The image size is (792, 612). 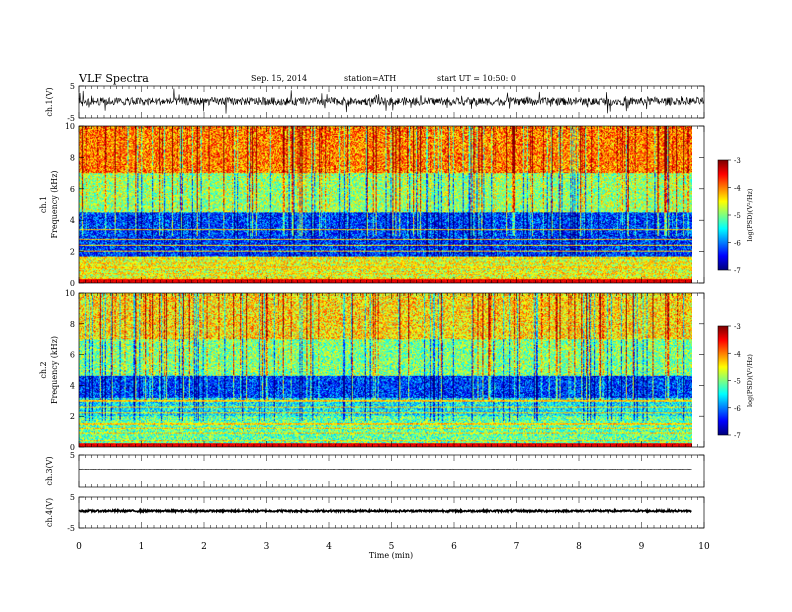 What do you see at coordinates (79, 547) in the screenshot?
I see `xtick-label: 0` at bounding box center [79, 547].